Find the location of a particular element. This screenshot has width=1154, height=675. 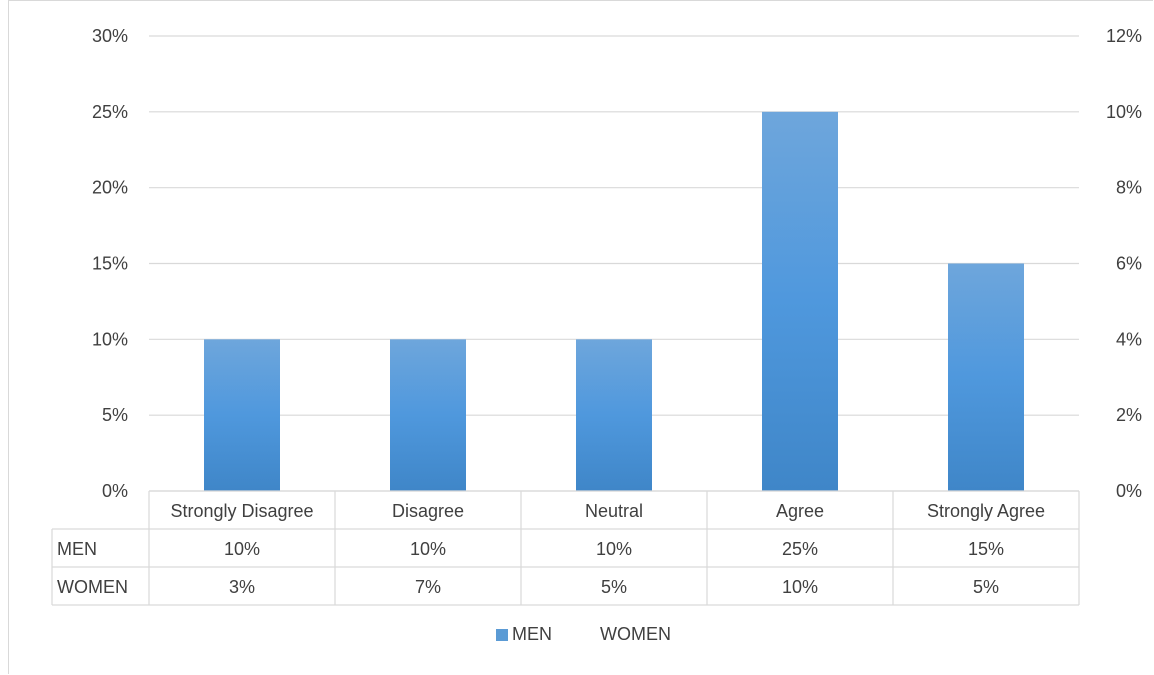

right-tick-label: 0% is located at coordinates (1129, 491).